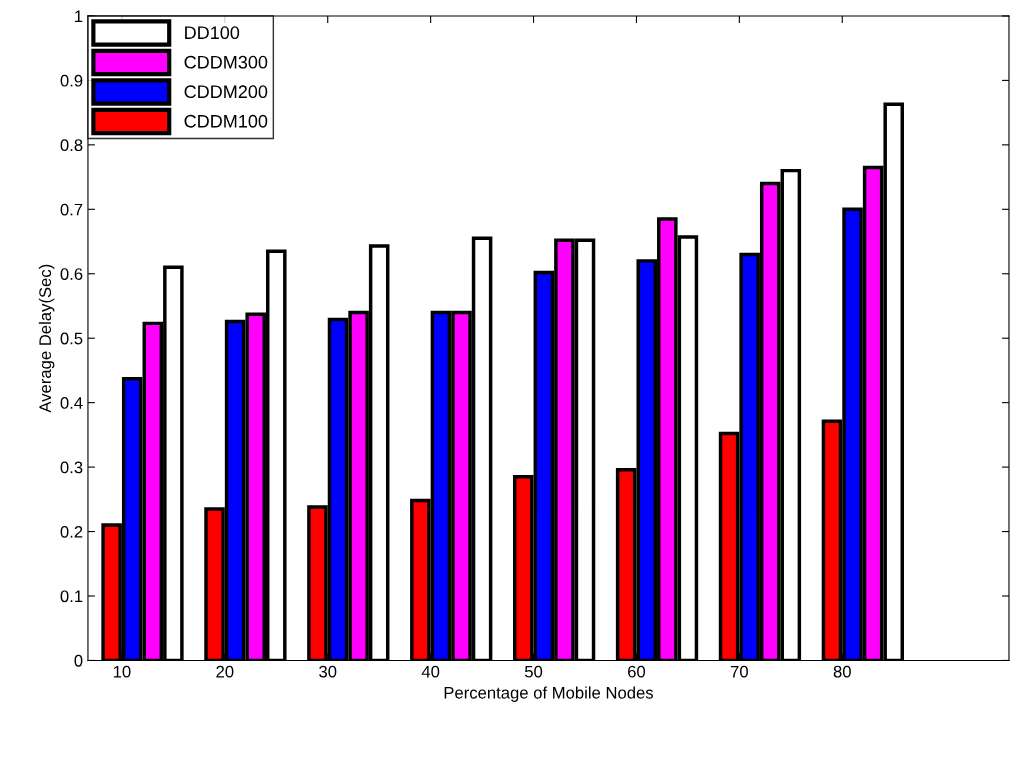 This screenshot has height=760, width=1011. What do you see at coordinates (71, 338) in the screenshot?
I see `y-tick-label: 0.5` at bounding box center [71, 338].